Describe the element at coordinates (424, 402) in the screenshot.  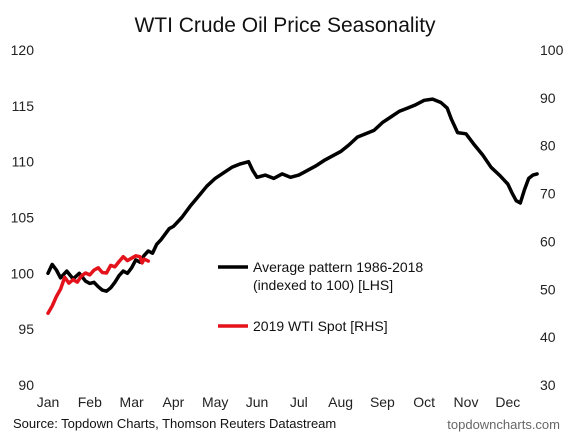
I see `x-tick-label: Oct` at that location.